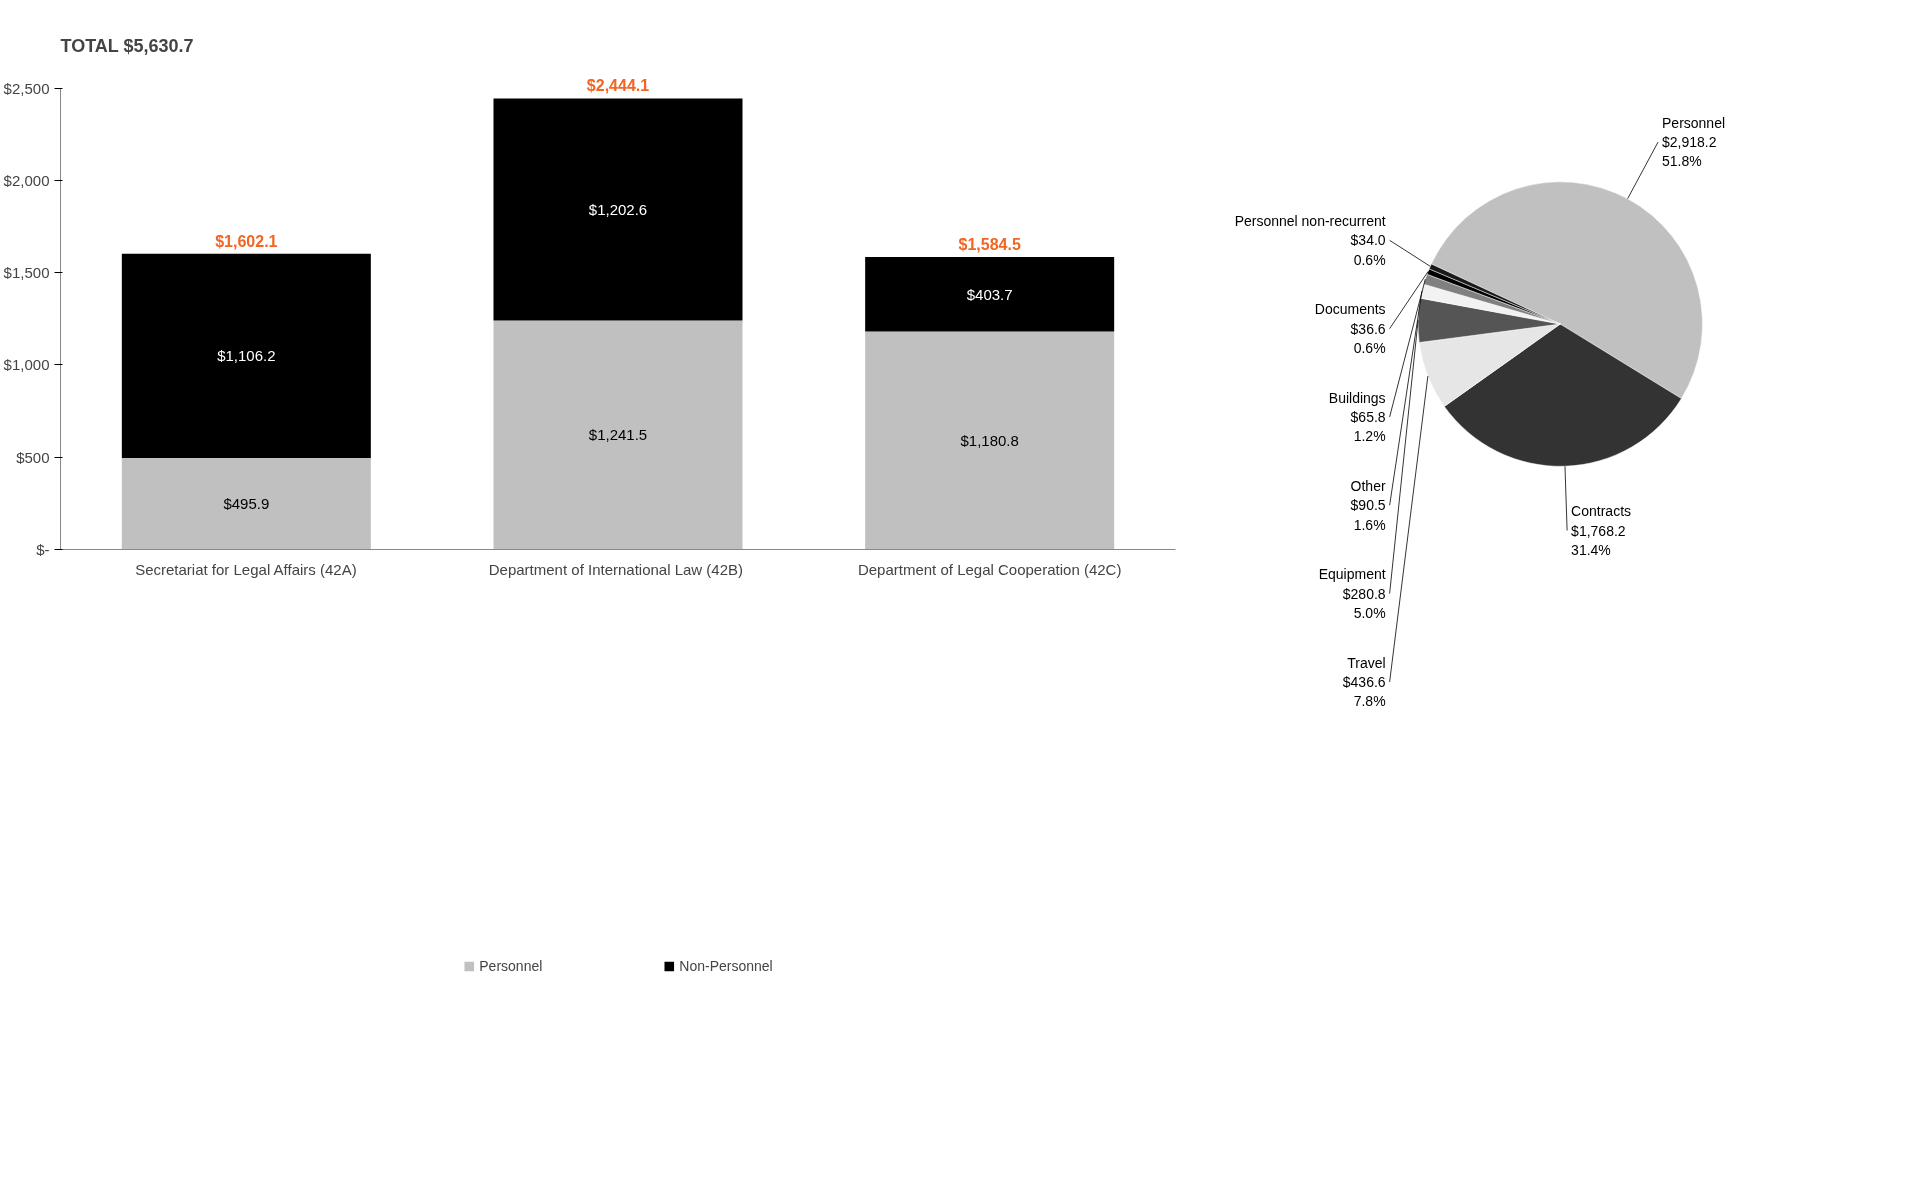 The width and height of the screenshot is (1915, 1184). Describe the element at coordinates (1601, 511) in the screenshot. I see `slice-label: Contracts` at that location.